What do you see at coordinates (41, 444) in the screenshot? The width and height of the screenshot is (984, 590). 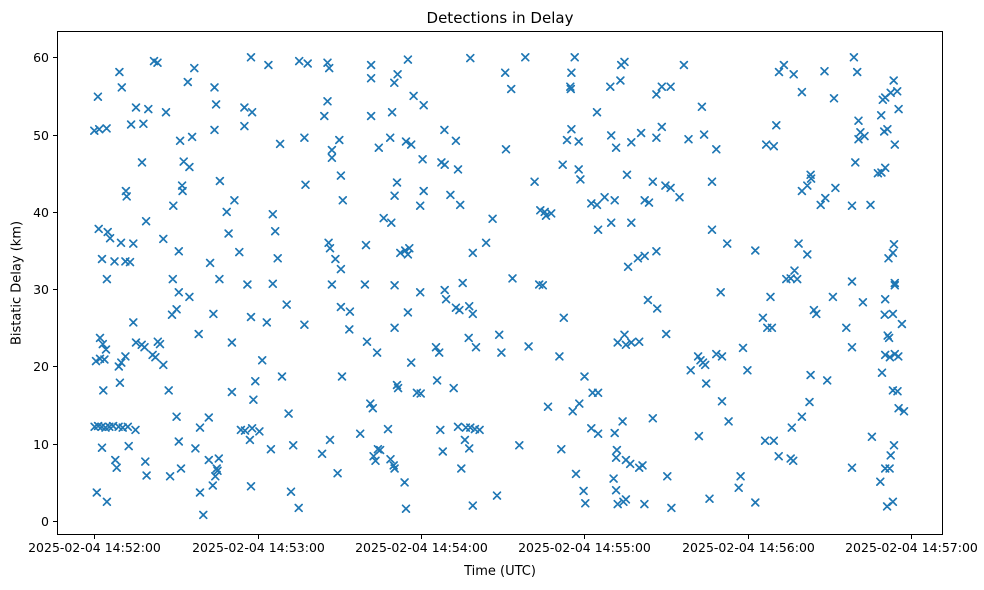 I see `y-tick-label: 10` at bounding box center [41, 444].